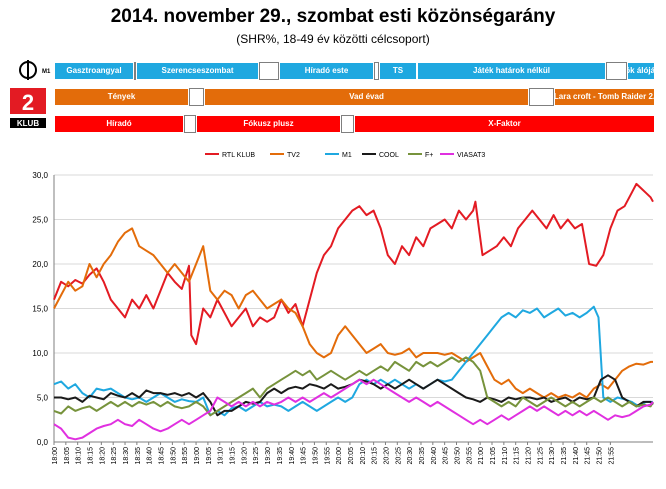 This screenshot has height=489, width=666. What do you see at coordinates (457, 456) in the screenshot?
I see `x-tick-label: 20:50` at bounding box center [457, 456].